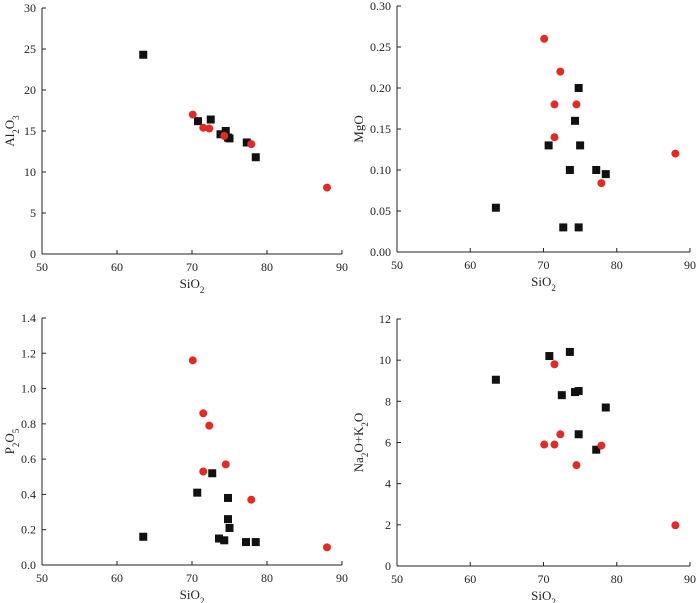 The image size is (700, 603). I want to click on al2o3-x-tick-label: 60, so click(117, 267).